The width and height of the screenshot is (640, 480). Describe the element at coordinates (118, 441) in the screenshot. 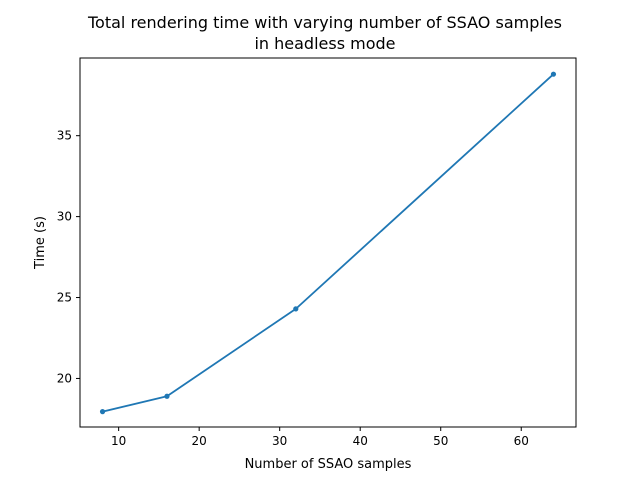

I see `x-tick-label: 10` at that location.